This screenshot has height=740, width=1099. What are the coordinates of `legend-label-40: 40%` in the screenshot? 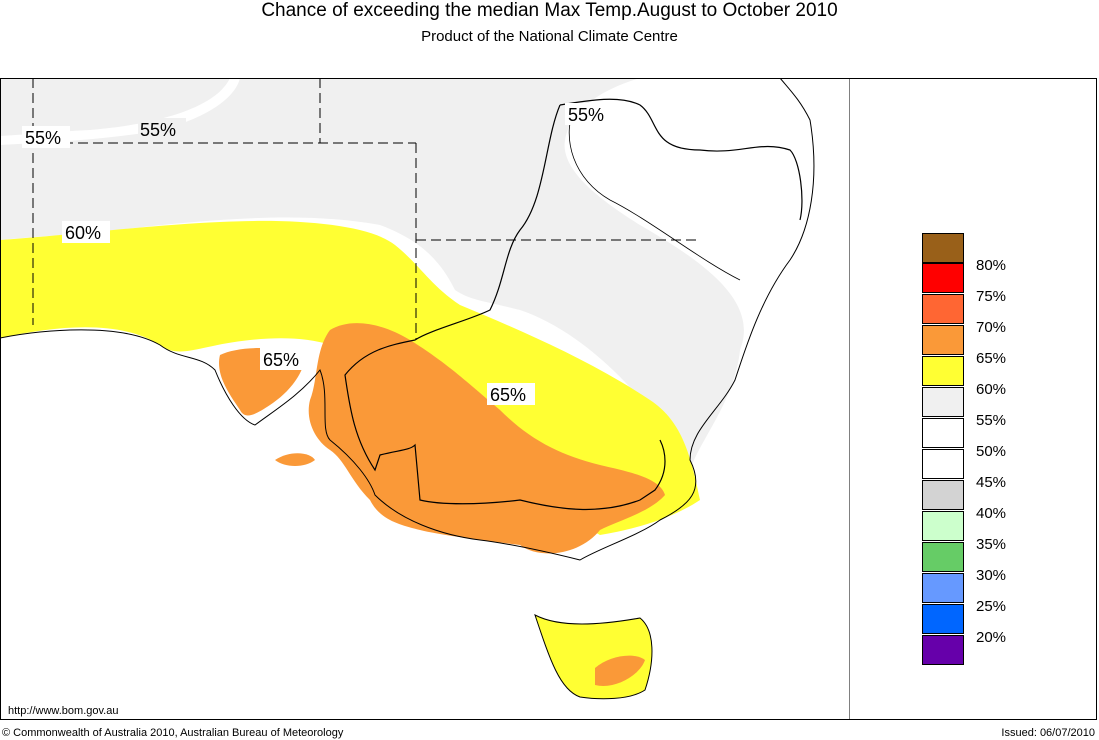 It's located at (991, 513).